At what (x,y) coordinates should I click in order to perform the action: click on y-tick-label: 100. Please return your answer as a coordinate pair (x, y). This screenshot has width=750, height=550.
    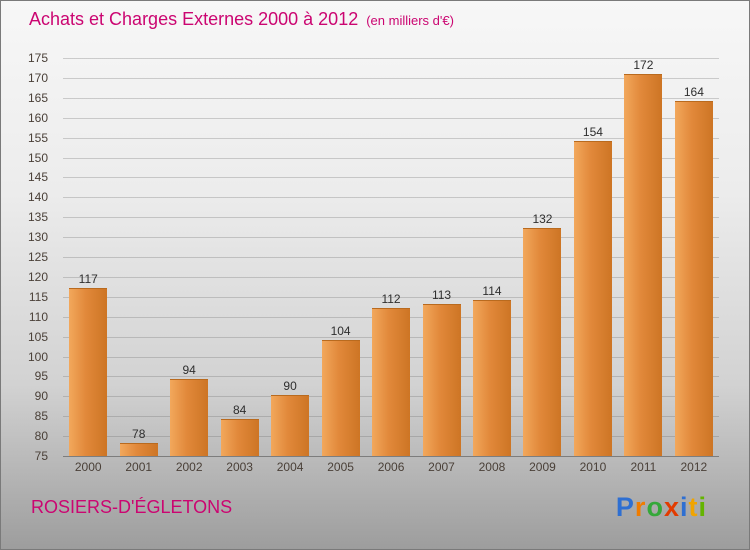
    Looking at the image, I should click on (37, 356).